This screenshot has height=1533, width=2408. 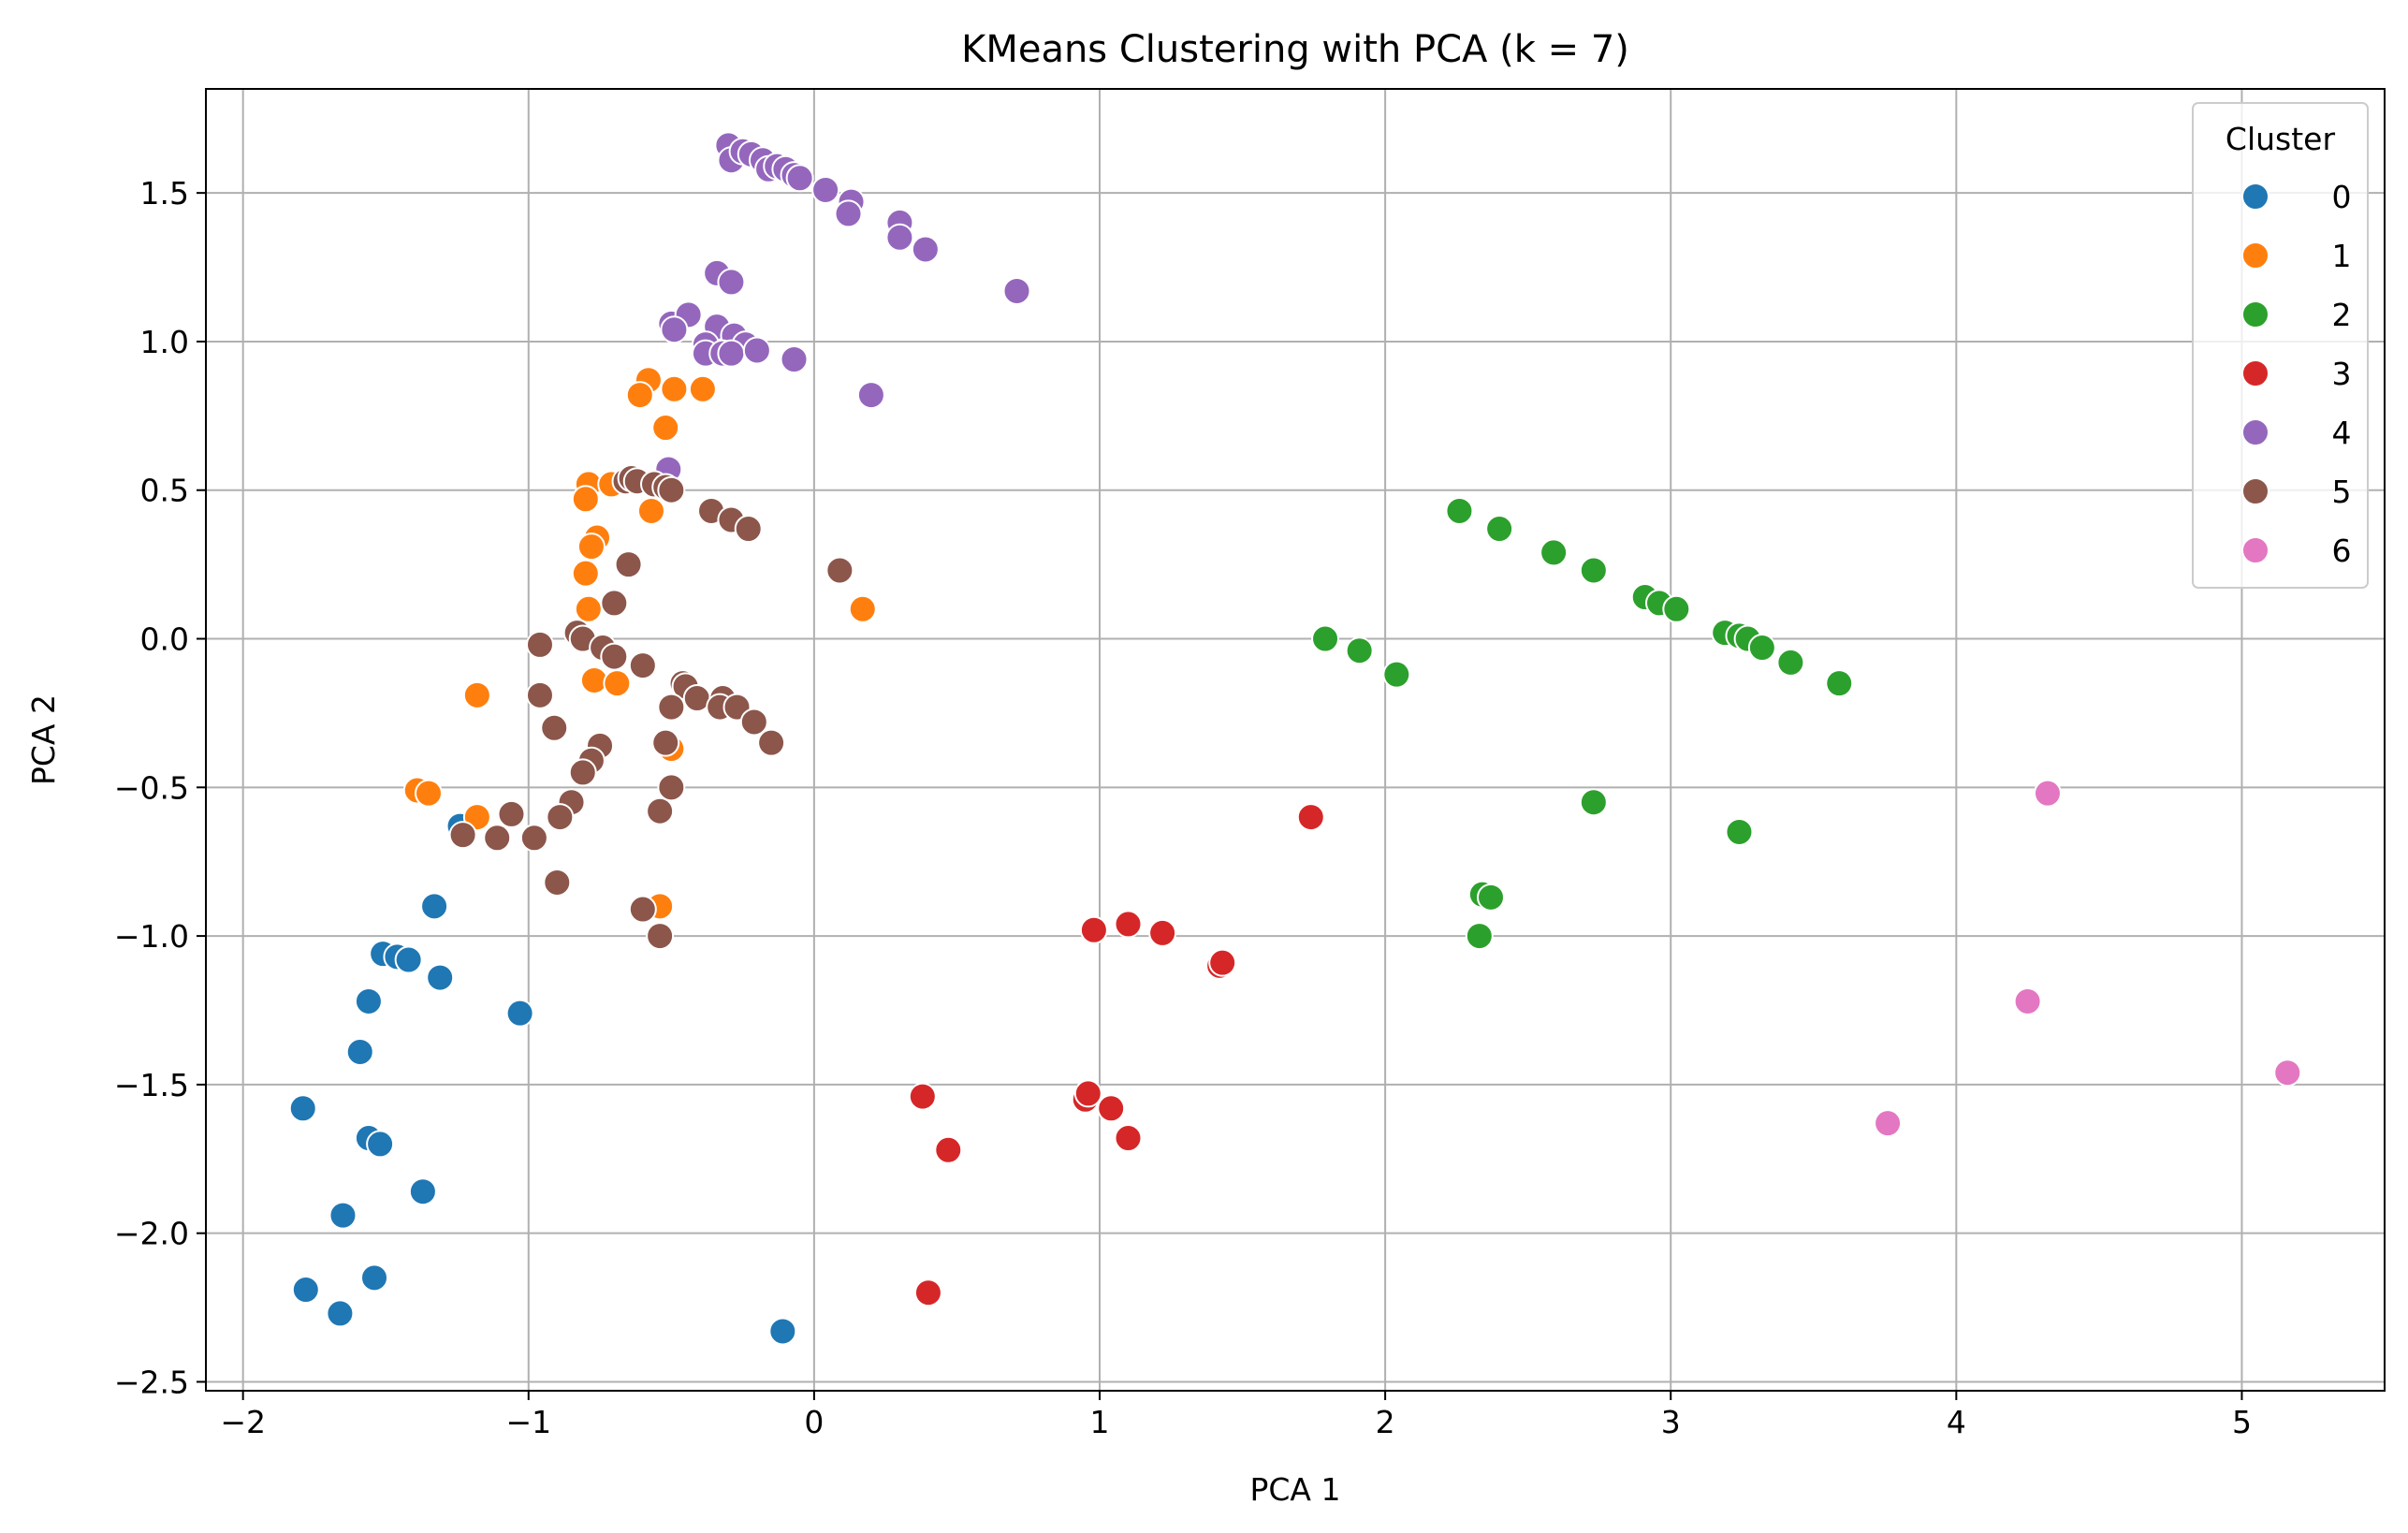 What do you see at coordinates (164, 342) in the screenshot?
I see `y-tick-label: 1.0` at bounding box center [164, 342].